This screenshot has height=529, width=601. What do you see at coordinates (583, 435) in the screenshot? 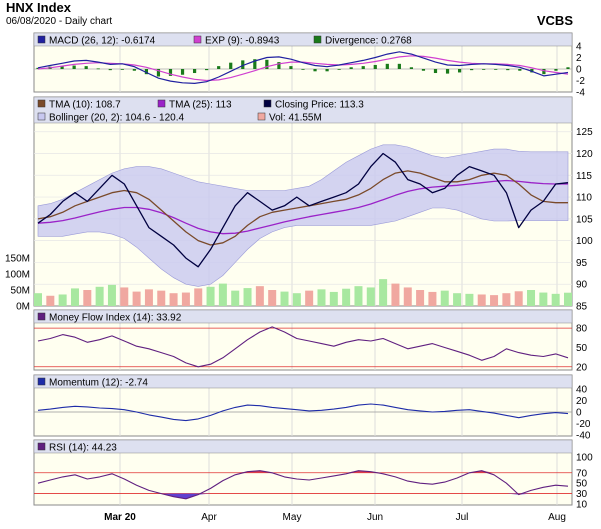
I see `momentum-panel-axis-tick-4: -40` at bounding box center [583, 435].